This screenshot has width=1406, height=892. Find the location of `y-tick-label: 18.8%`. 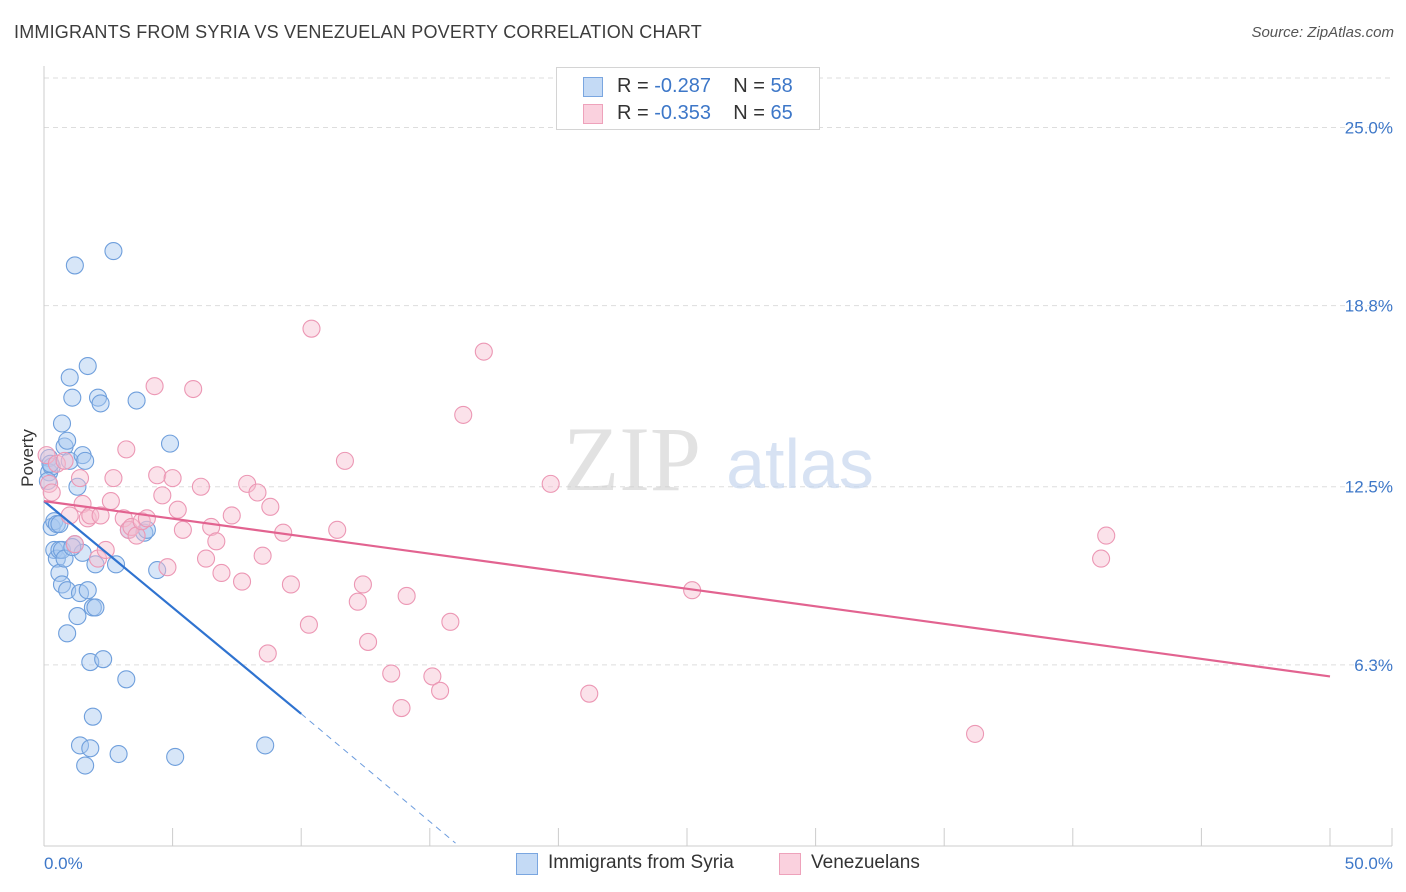

y-tick-label: 18.8% is located at coordinates (1369, 306).